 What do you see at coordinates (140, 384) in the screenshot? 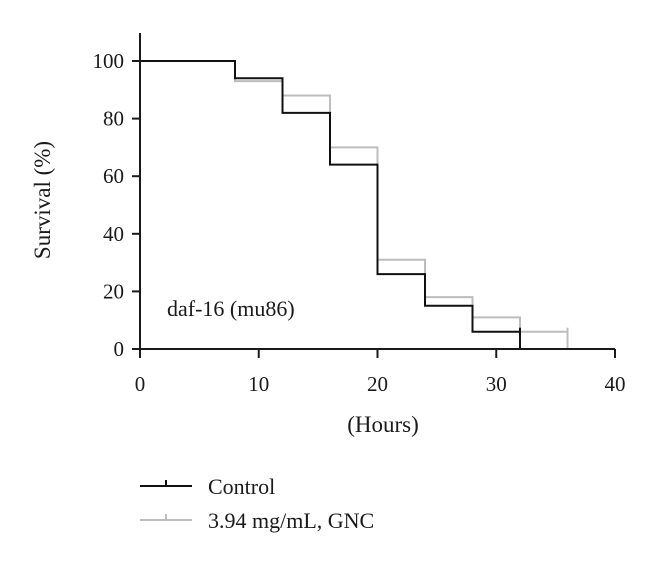
I see `x-tick-label: 0` at bounding box center [140, 384].